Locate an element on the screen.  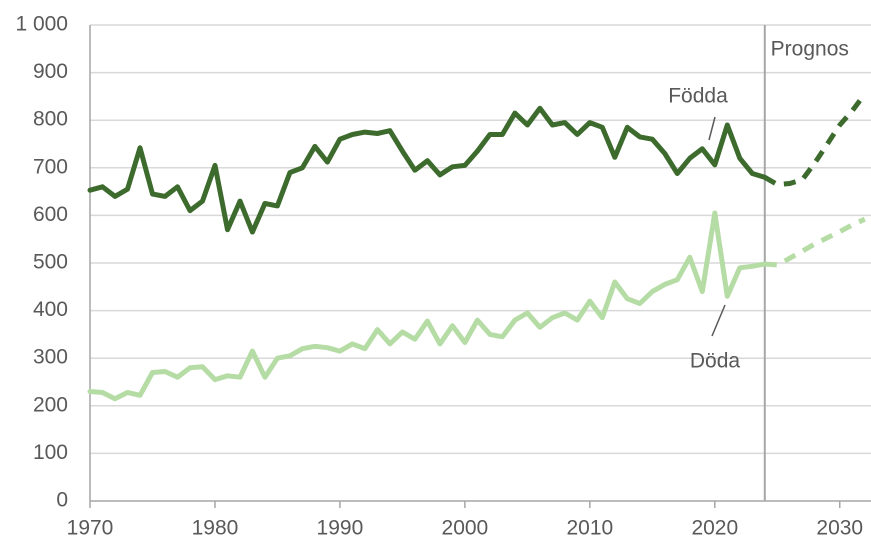
series-label: Döda is located at coordinates (715, 361).